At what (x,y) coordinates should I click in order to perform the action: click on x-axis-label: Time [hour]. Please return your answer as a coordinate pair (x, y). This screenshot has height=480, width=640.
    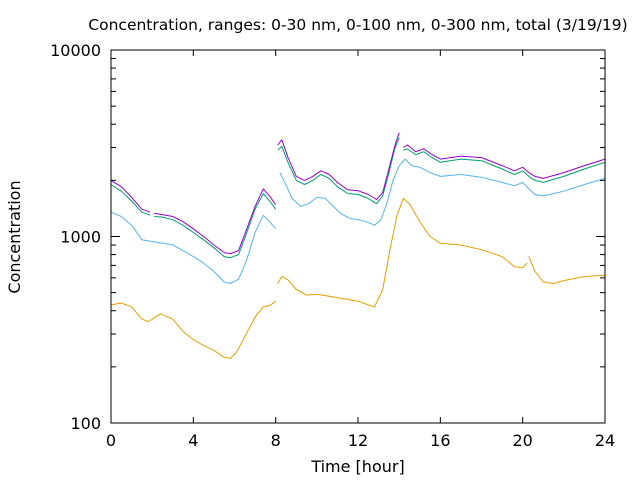
    Looking at the image, I should click on (357, 466).